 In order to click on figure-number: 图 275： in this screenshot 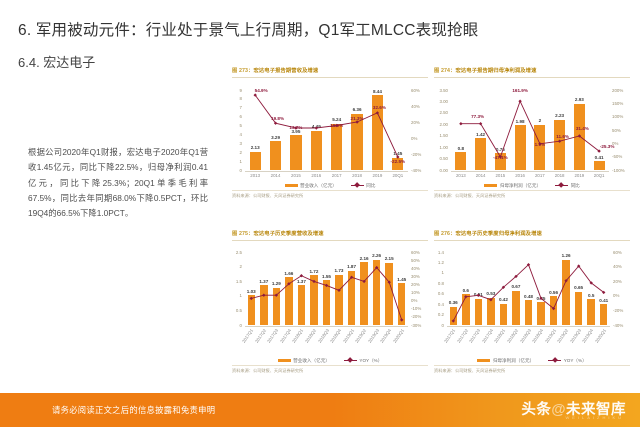, I will do `click(243, 234)`.